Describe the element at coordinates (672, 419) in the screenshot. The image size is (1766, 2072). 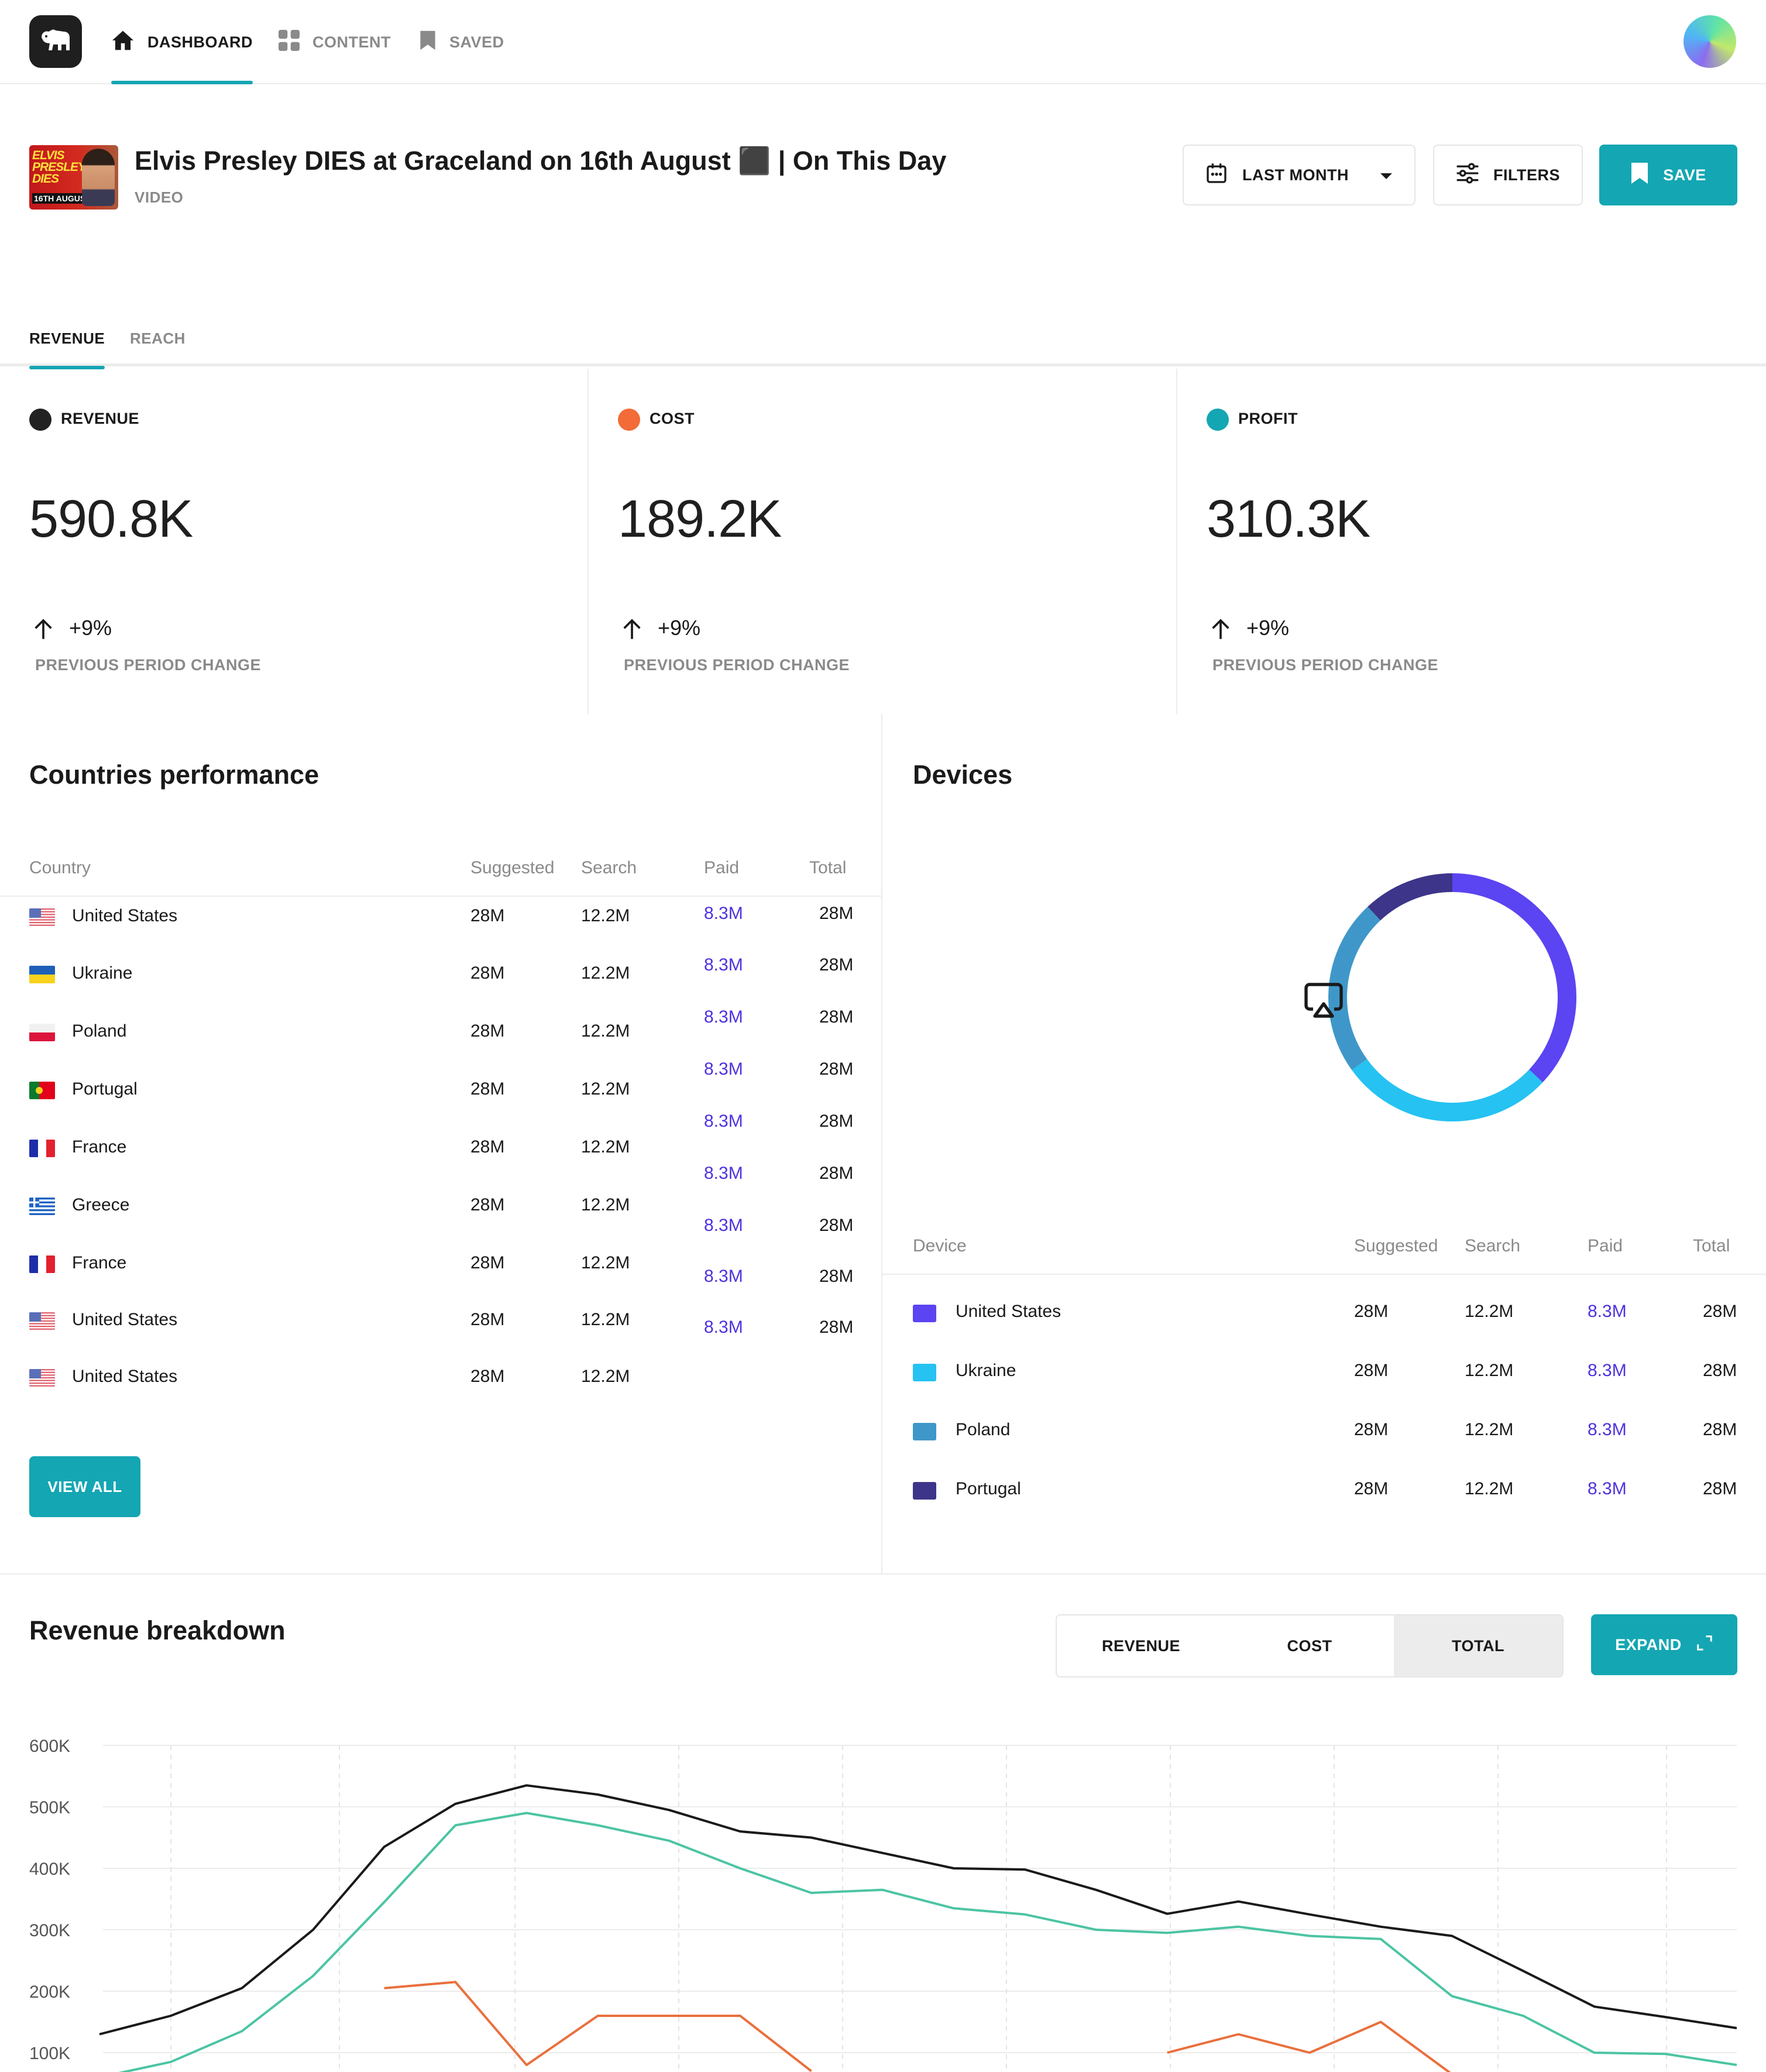
I see `stat-label: COST` at that location.